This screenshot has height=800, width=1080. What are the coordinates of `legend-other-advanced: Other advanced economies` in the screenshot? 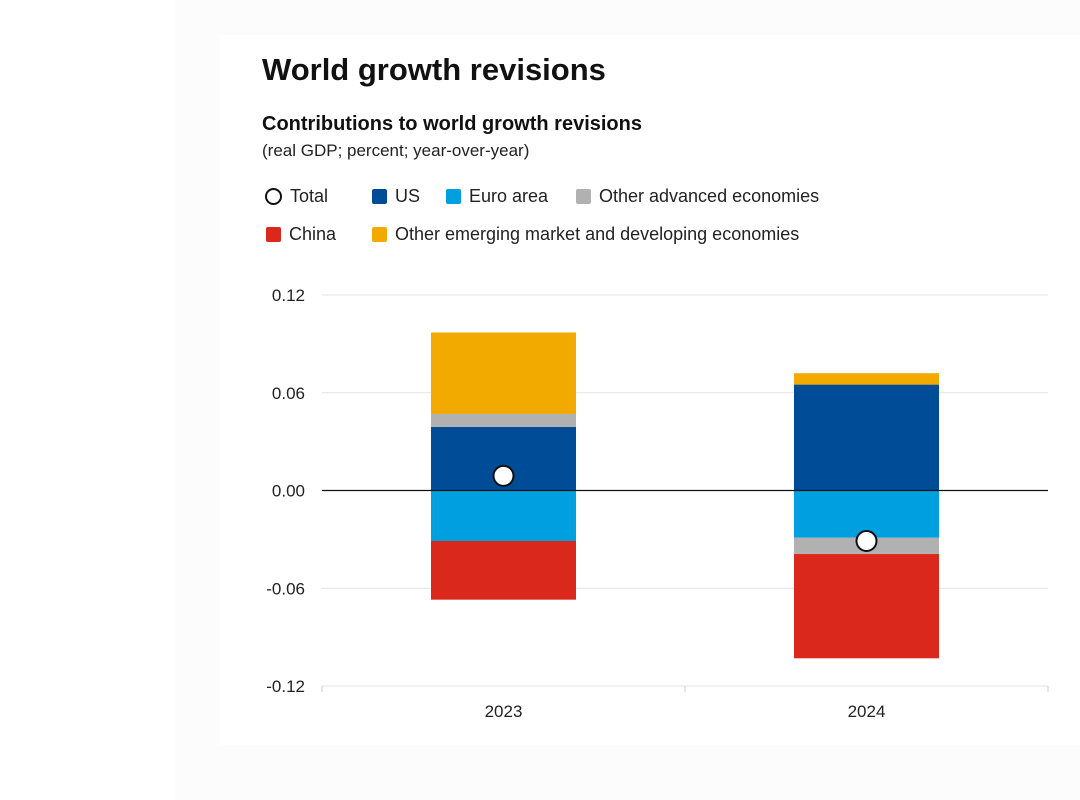 It's located at (697, 196).